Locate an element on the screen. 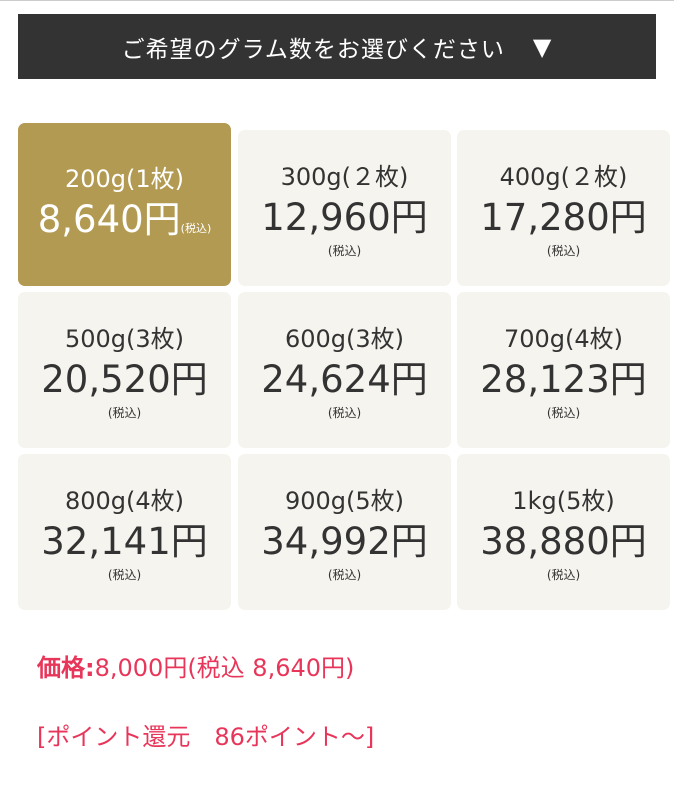 The width and height of the screenshot is (674, 807). option-card: 500g(3枚) 20,520円 (税込) is located at coordinates (124, 370).